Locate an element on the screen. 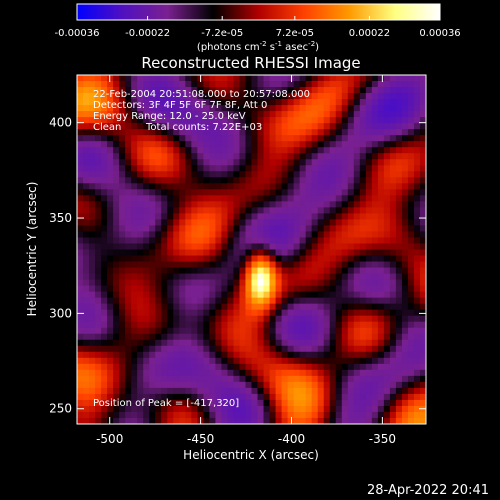  colorbar-tick-label: 0.00022 is located at coordinates (369, 33).